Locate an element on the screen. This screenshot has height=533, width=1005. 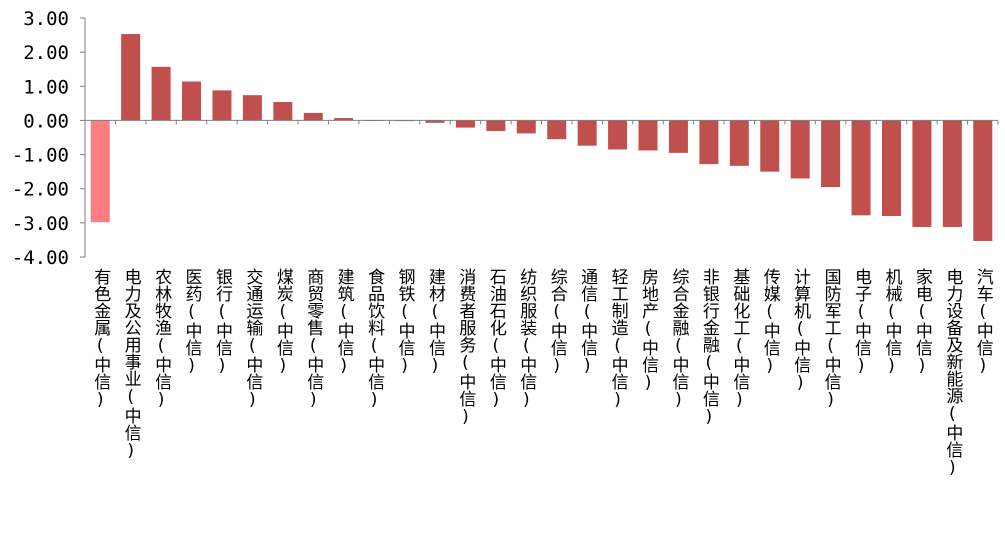
category-label: 商贸零售(中信) is located at coordinates (313, 339).